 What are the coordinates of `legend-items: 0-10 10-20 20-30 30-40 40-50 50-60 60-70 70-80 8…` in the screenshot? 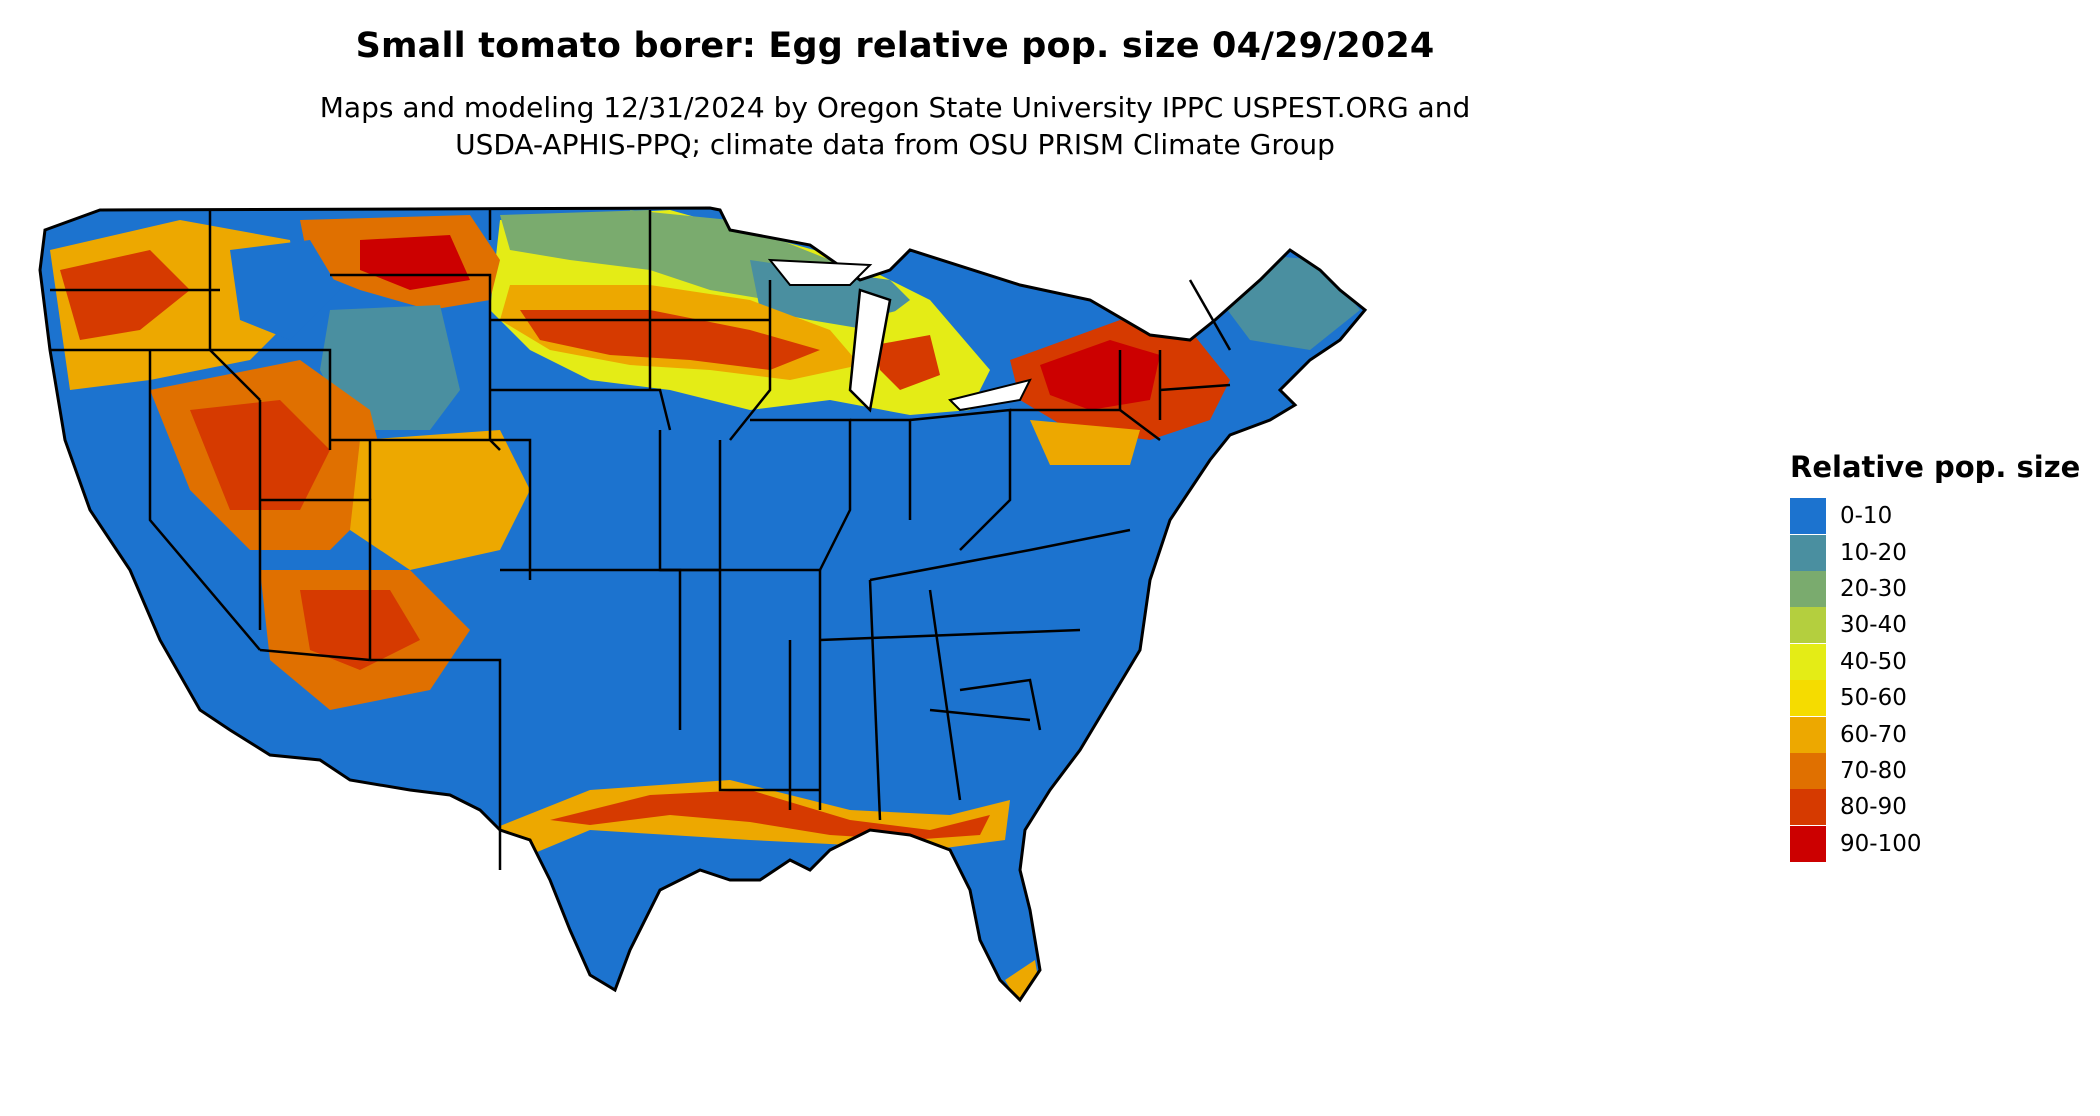 It's located at (1935, 680).